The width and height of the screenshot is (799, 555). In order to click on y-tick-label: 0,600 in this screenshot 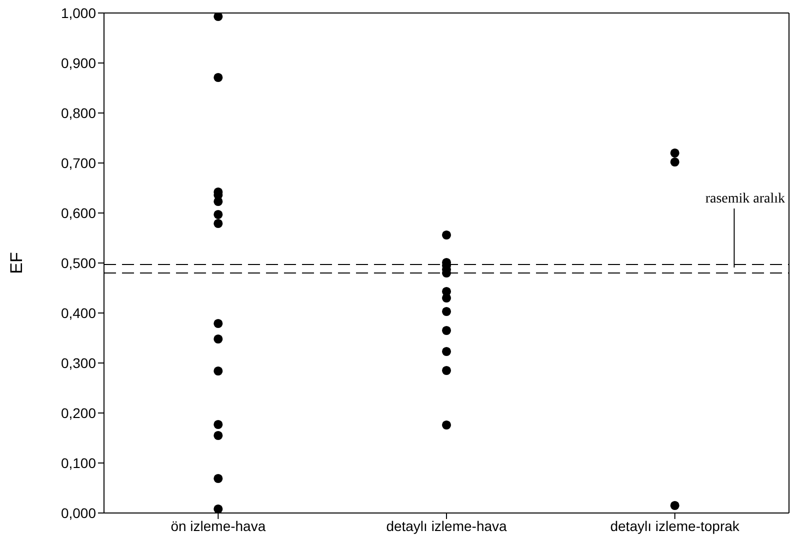, I will do `click(78, 212)`.